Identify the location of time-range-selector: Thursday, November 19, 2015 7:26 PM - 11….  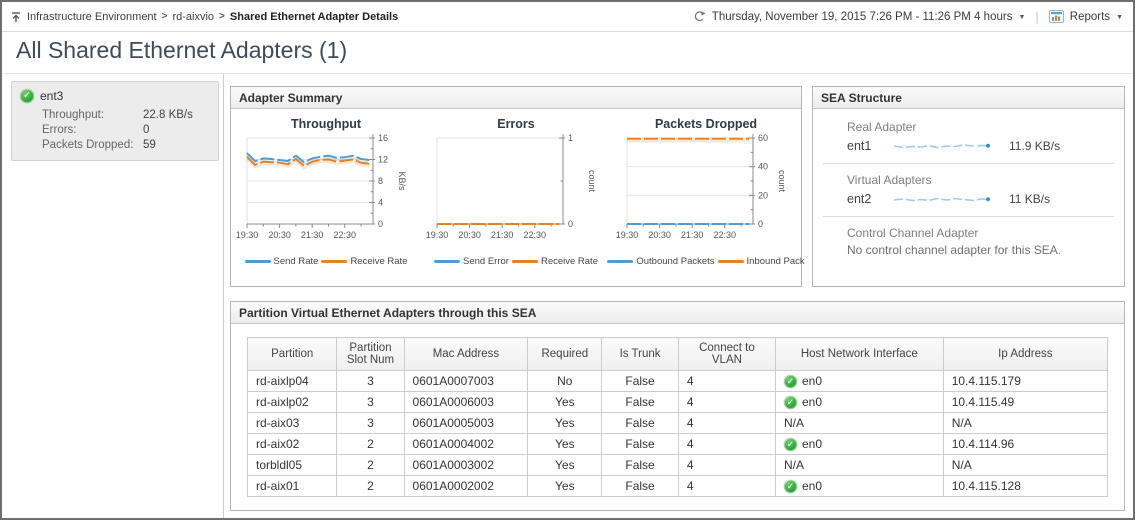
(862, 16).